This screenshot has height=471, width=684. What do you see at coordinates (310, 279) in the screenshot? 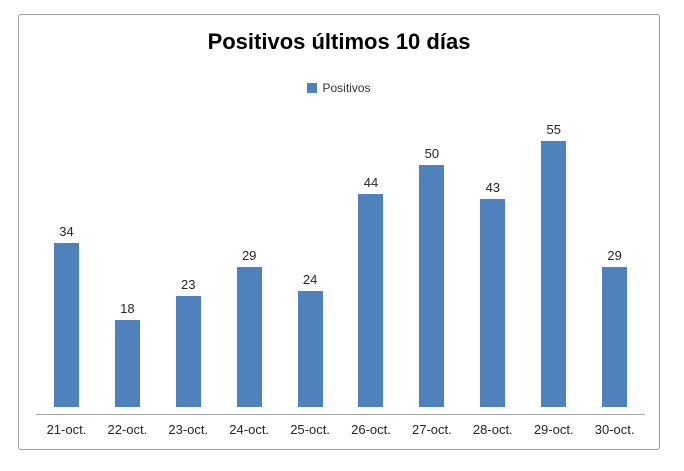
I see `bar-data-label: 24` at bounding box center [310, 279].